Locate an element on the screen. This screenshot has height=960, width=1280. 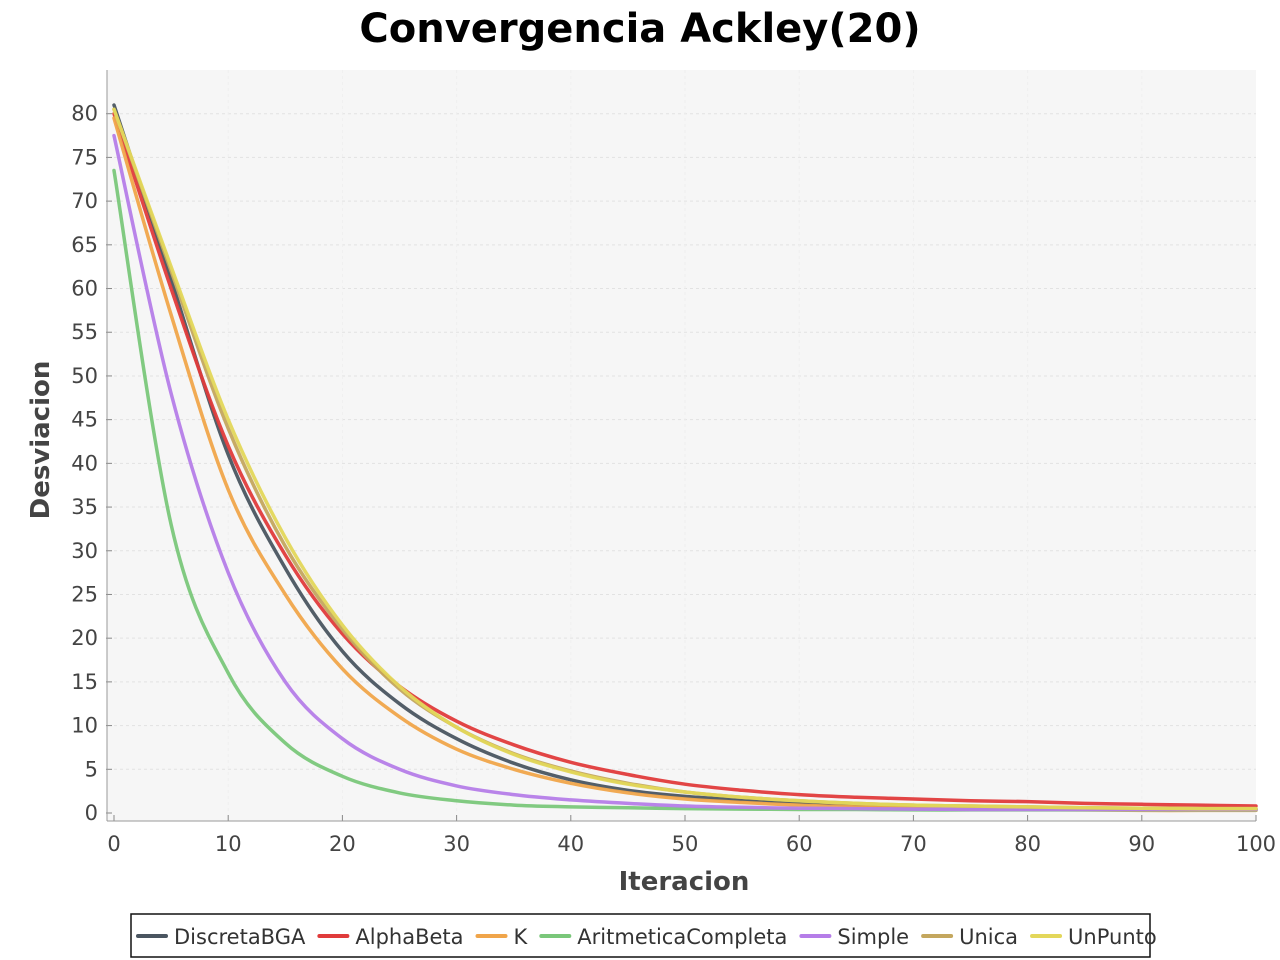
y-tick-label: 35 is located at coordinates (84, 507).